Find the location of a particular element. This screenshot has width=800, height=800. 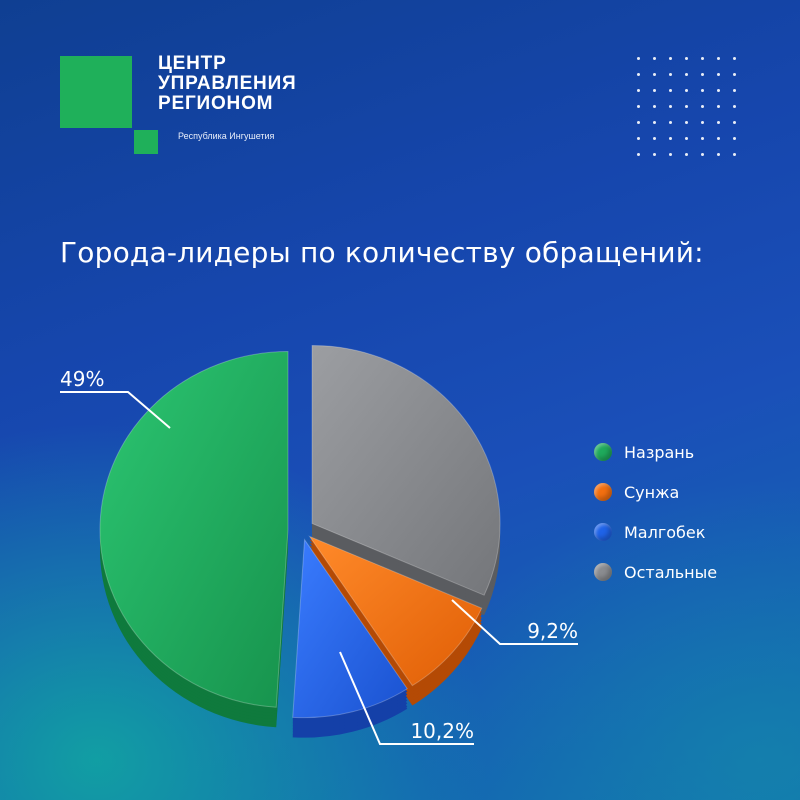

logo-text: ЦЕНТР УПРАВЛЕНИЯ РЕГИОНОМ is located at coordinates (227, 84).